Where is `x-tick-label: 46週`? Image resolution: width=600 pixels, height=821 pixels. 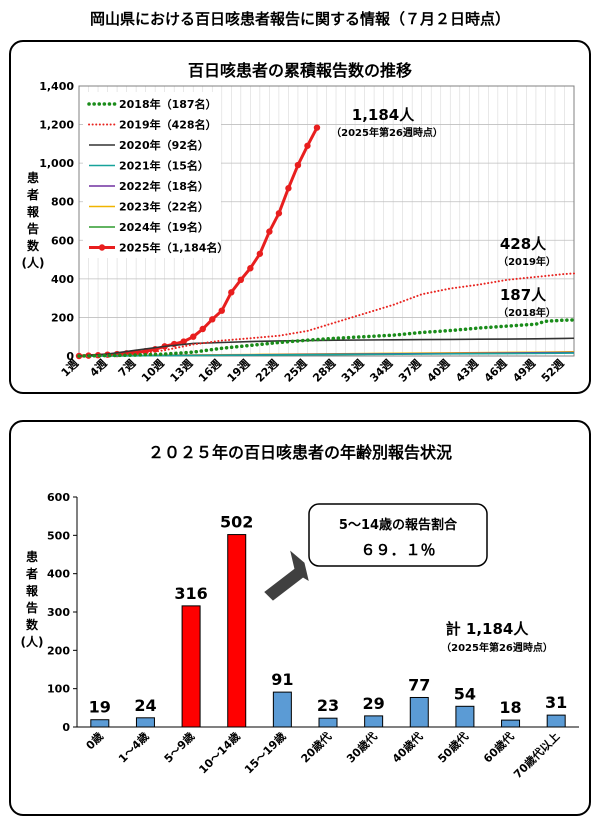
x-tick-label: 46週 is located at coordinates (495, 370).